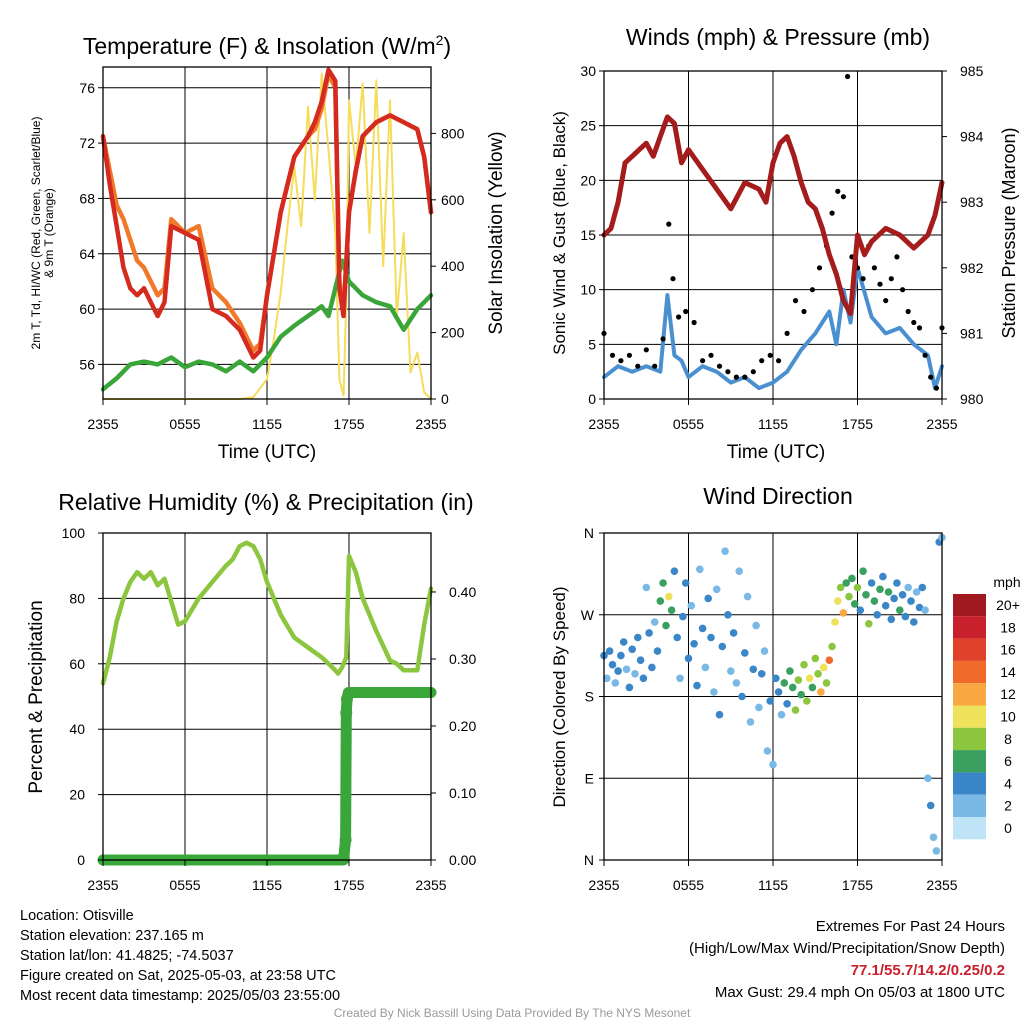  Describe the element at coordinates (112, 936) in the screenshot. I see `station-elevation: Station elevation: 237.165 m` at that location.